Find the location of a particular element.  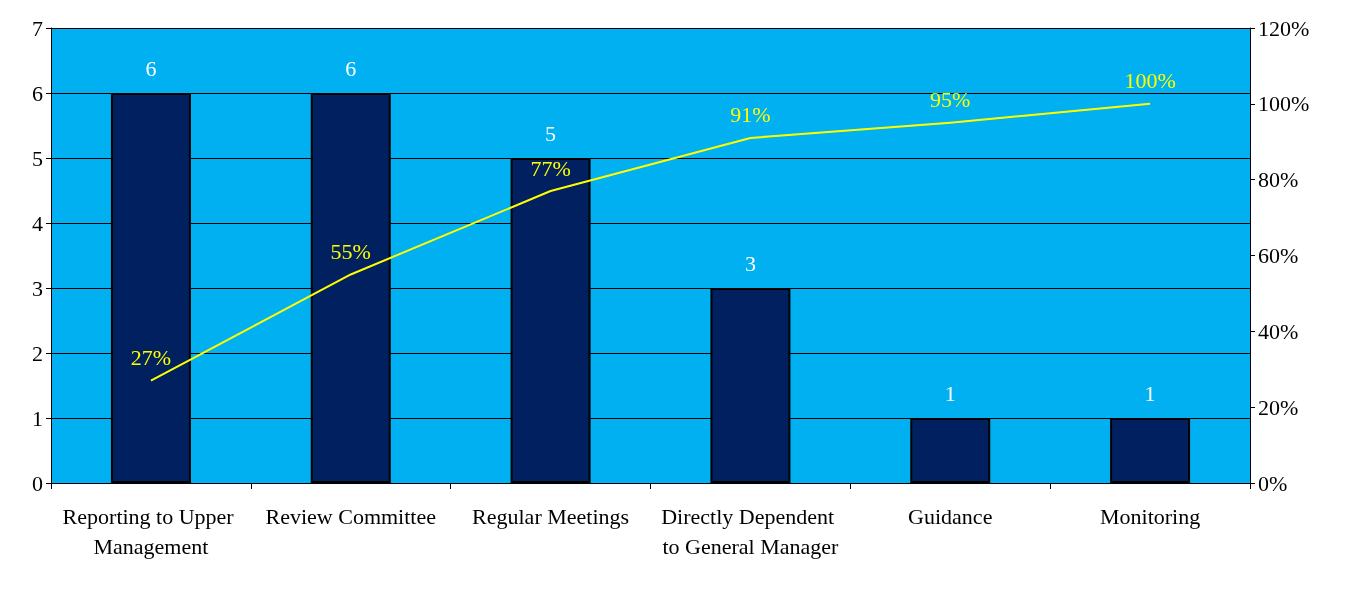

y2-tick-label: 120% is located at coordinates (1284, 28).